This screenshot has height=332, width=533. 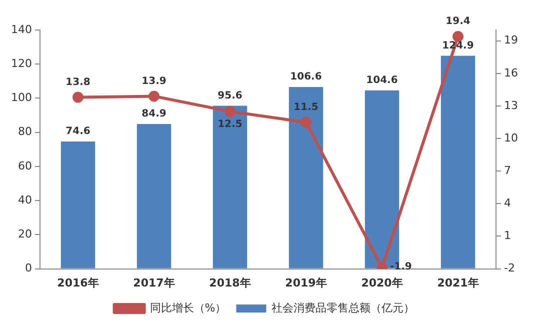 I want to click on legend-label: 同比增长（%）, so click(x=188, y=307).